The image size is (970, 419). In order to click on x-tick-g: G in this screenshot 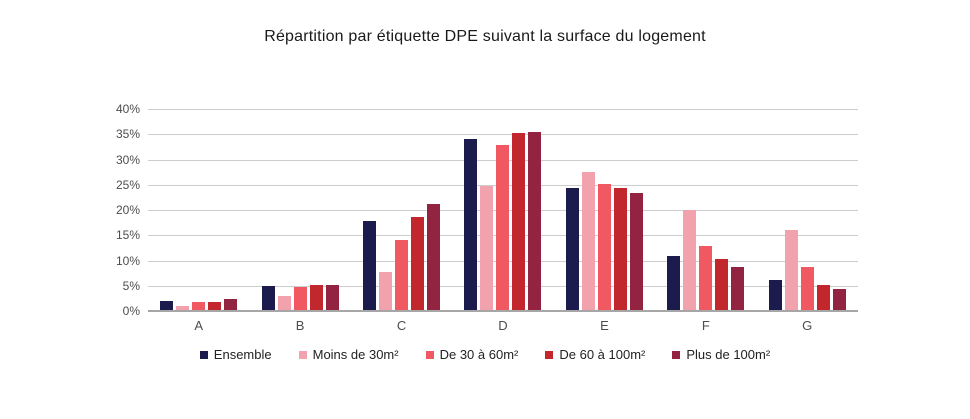, I will do `click(807, 325)`.